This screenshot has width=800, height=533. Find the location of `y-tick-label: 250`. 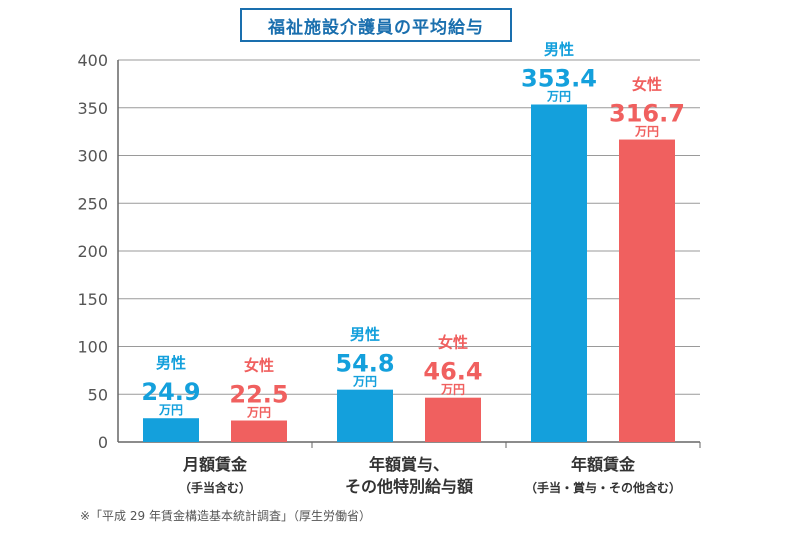

y-tick-label: 250 is located at coordinates (92, 203).